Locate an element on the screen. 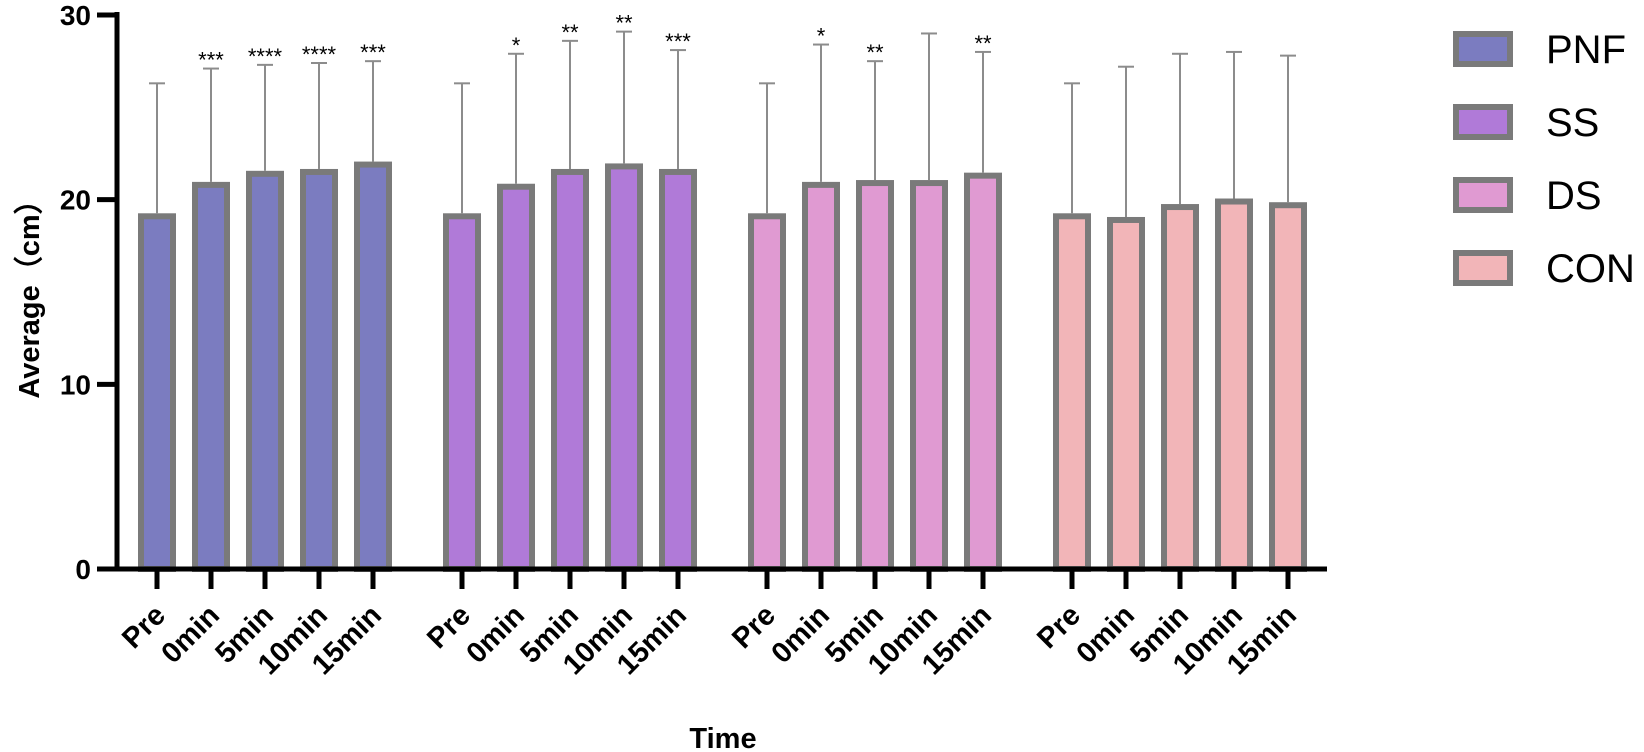  bar-ds-0min is located at coordinates (821, 376).